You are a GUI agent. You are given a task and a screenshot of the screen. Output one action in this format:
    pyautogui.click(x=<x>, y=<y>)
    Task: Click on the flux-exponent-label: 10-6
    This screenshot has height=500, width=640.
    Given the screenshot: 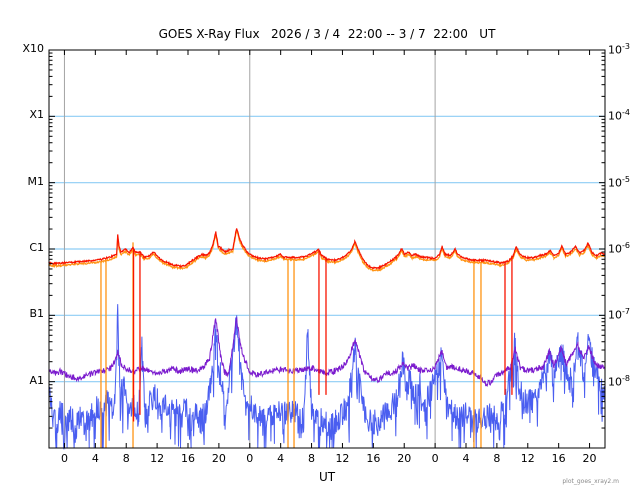 What is the action you would take?
    pyautogui.click(x=619, y=248)
    